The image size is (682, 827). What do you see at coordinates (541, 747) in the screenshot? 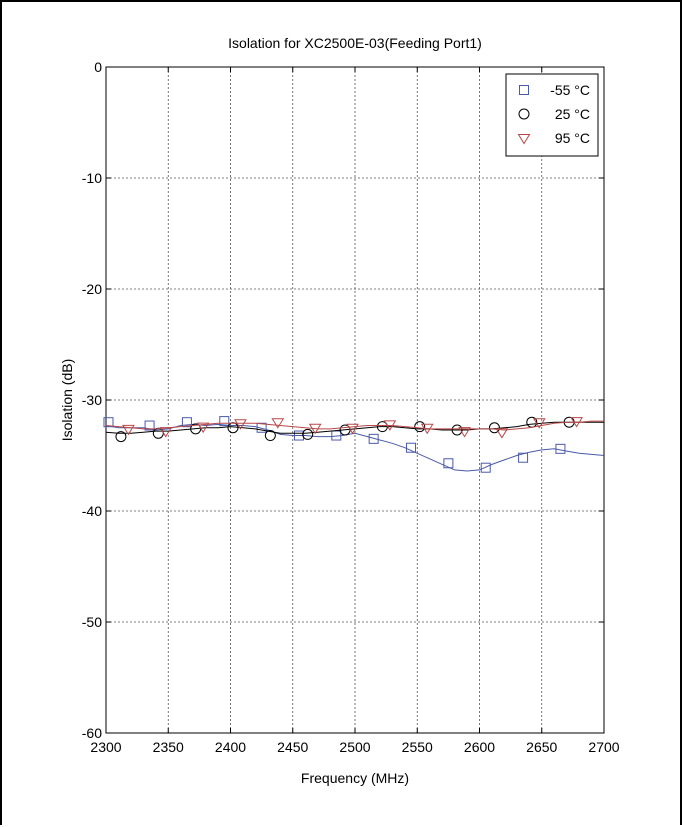
I see `x-tick-label: 2650` at bounding box center [541, 747].